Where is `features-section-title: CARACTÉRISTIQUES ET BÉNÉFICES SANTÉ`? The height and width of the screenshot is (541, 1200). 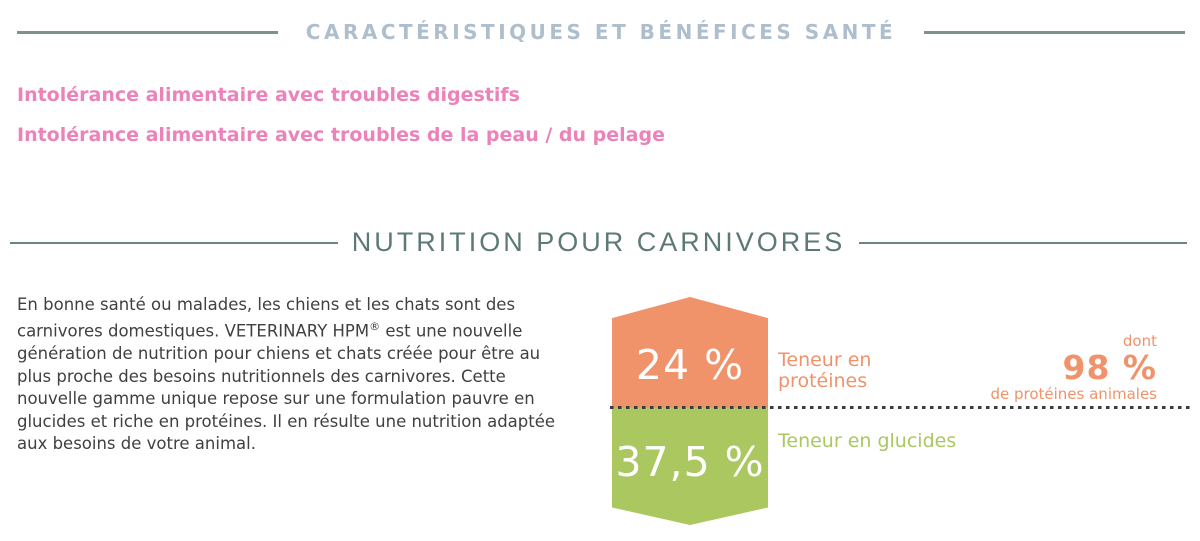 features-section-title: CARACTÉRISTIQUES ET BÉNÉFICES SANTÉ is located at coordinates (601, 32).